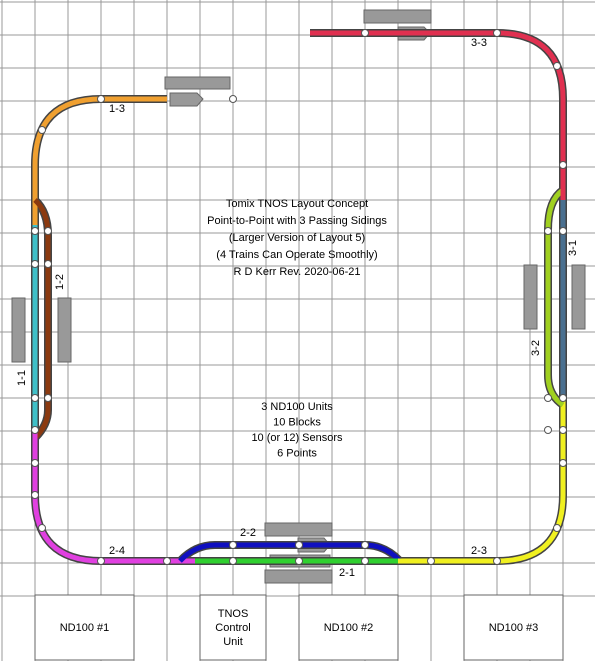 This screenshot has height=661, width=595. What do you see at coordinates (297, 453) in the screenshot?
I see `note-line: 6 Points` at bounding box center [297, 453].